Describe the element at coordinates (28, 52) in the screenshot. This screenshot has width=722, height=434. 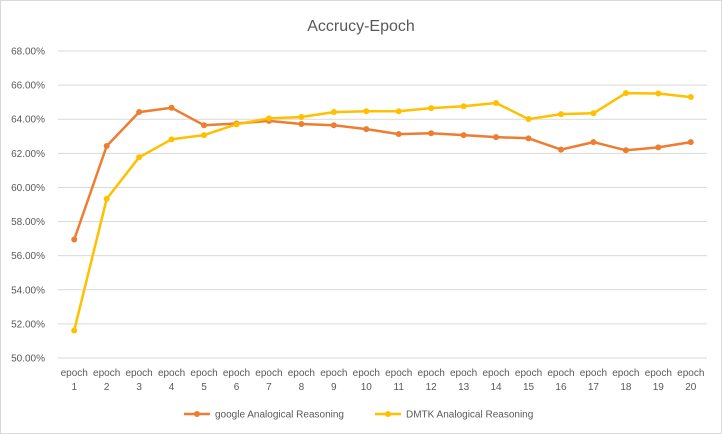
I see `y-tick-label: 68.00%` at that location.